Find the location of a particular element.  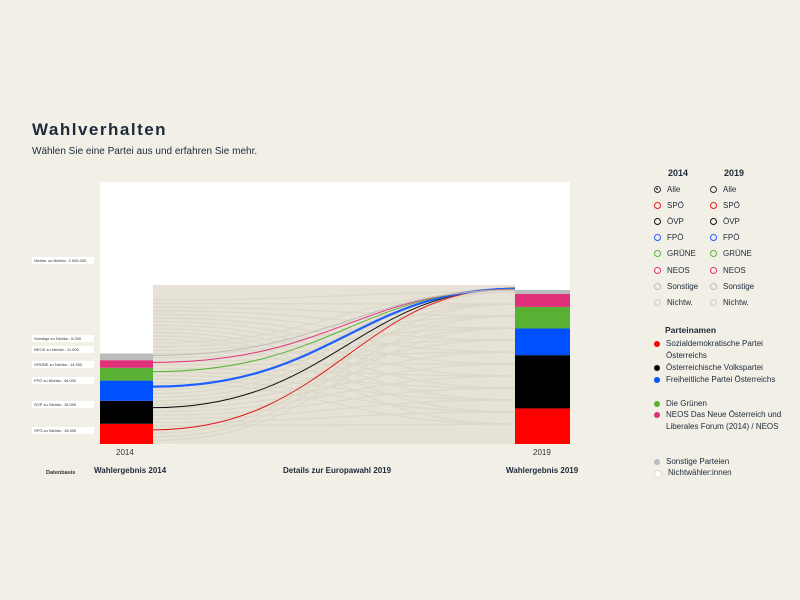

radio-label: Nichtw. is located at coordinates (736, 302).